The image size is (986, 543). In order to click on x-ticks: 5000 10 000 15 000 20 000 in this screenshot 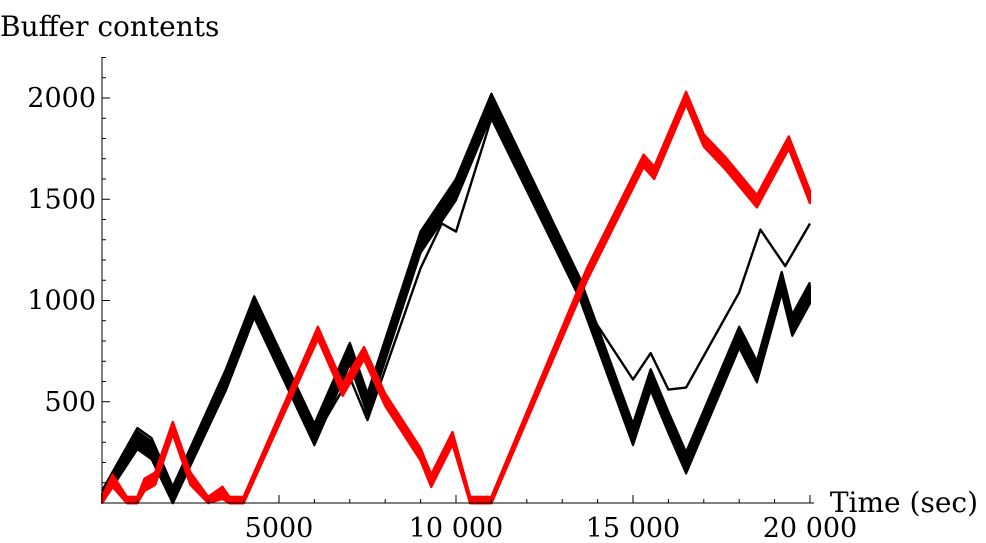, I will do `click(496, 519)`.